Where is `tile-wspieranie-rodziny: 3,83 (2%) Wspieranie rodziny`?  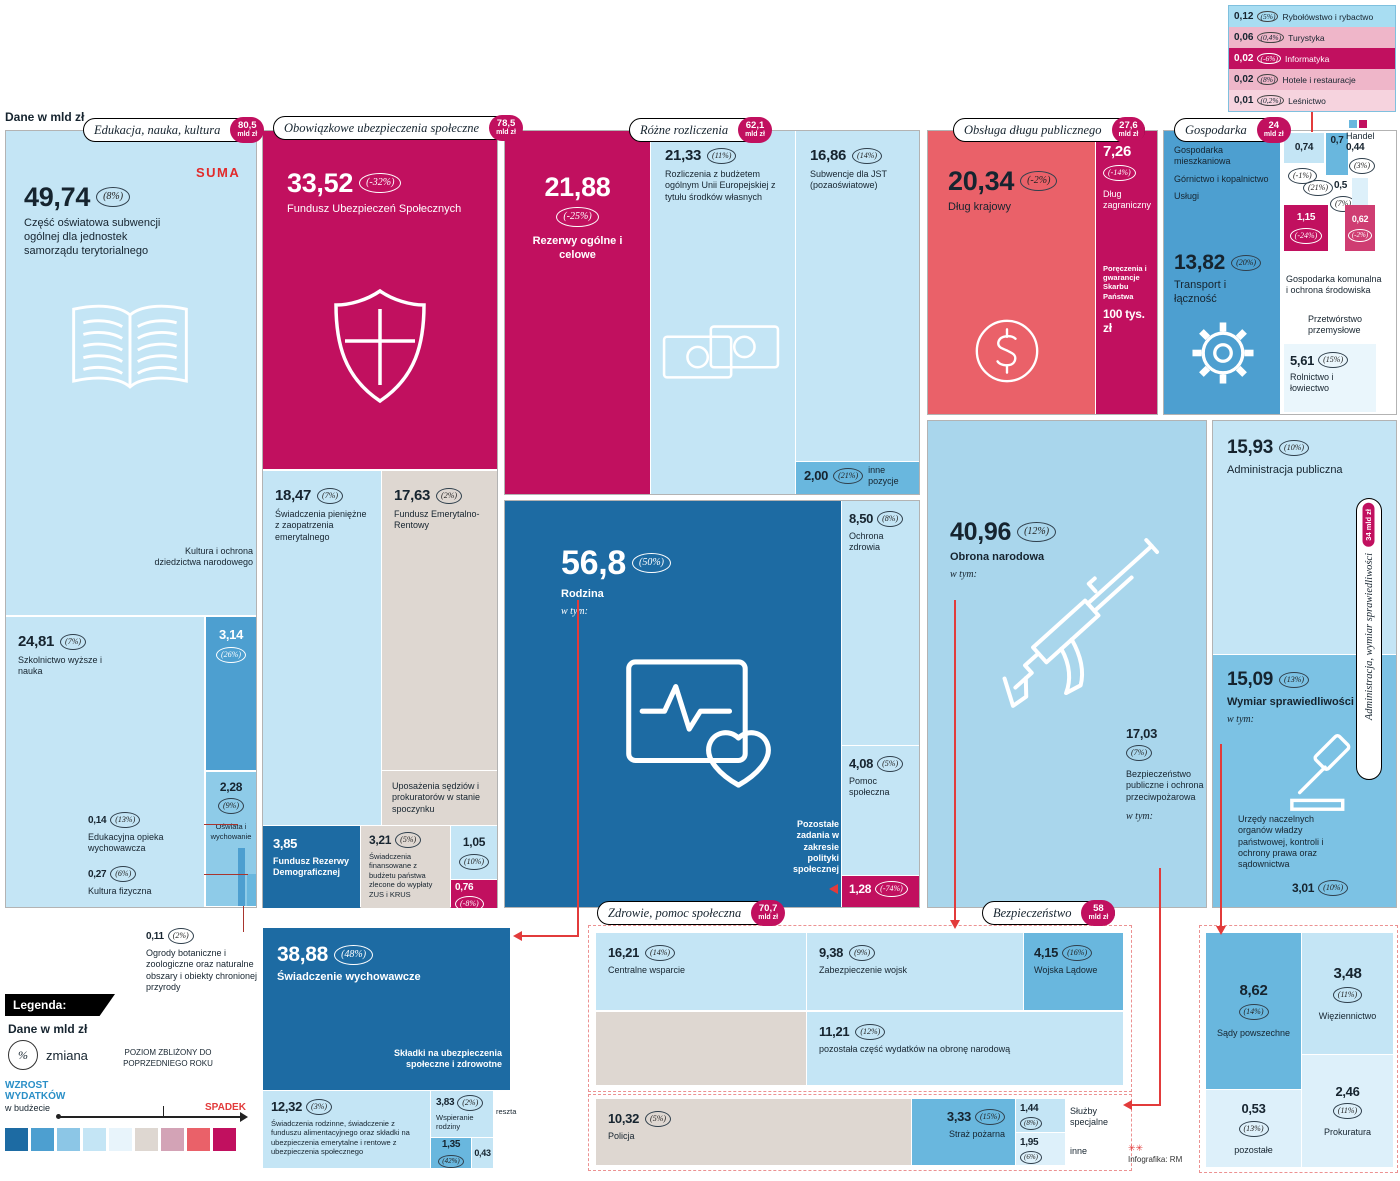 tile-wspieranie-rodziny: 3,83 (2%) Wspieranie rodziny is located at coordinates (462, 1114).